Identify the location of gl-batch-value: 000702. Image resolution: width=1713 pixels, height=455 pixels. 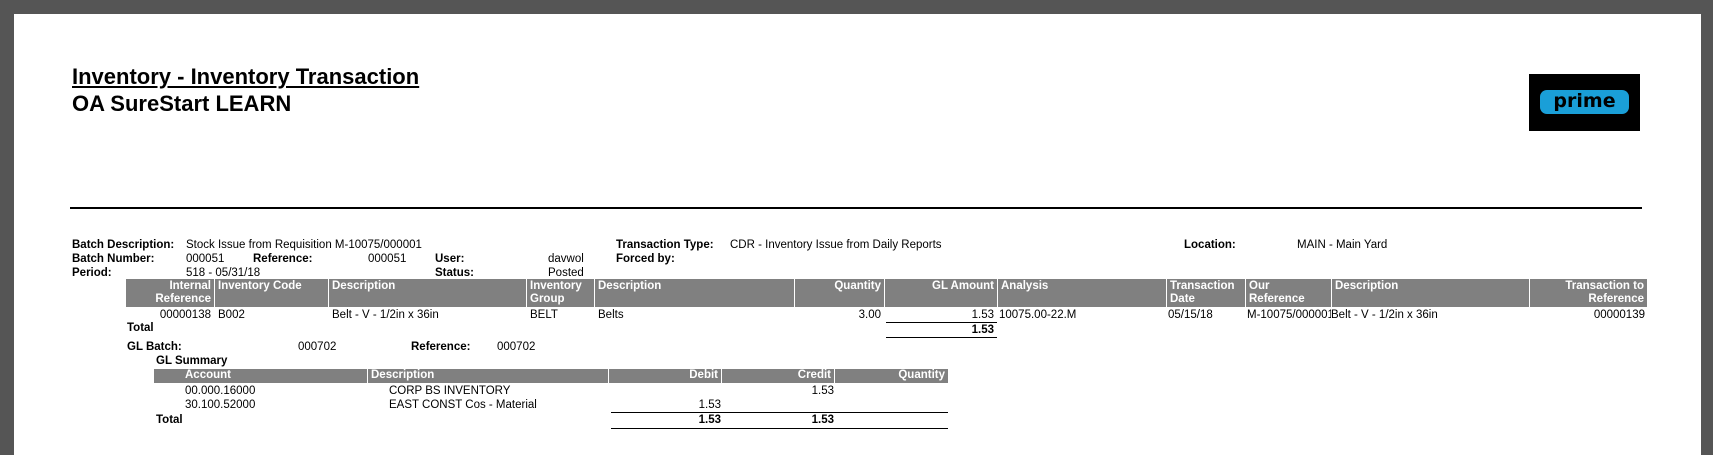
(317, 347).